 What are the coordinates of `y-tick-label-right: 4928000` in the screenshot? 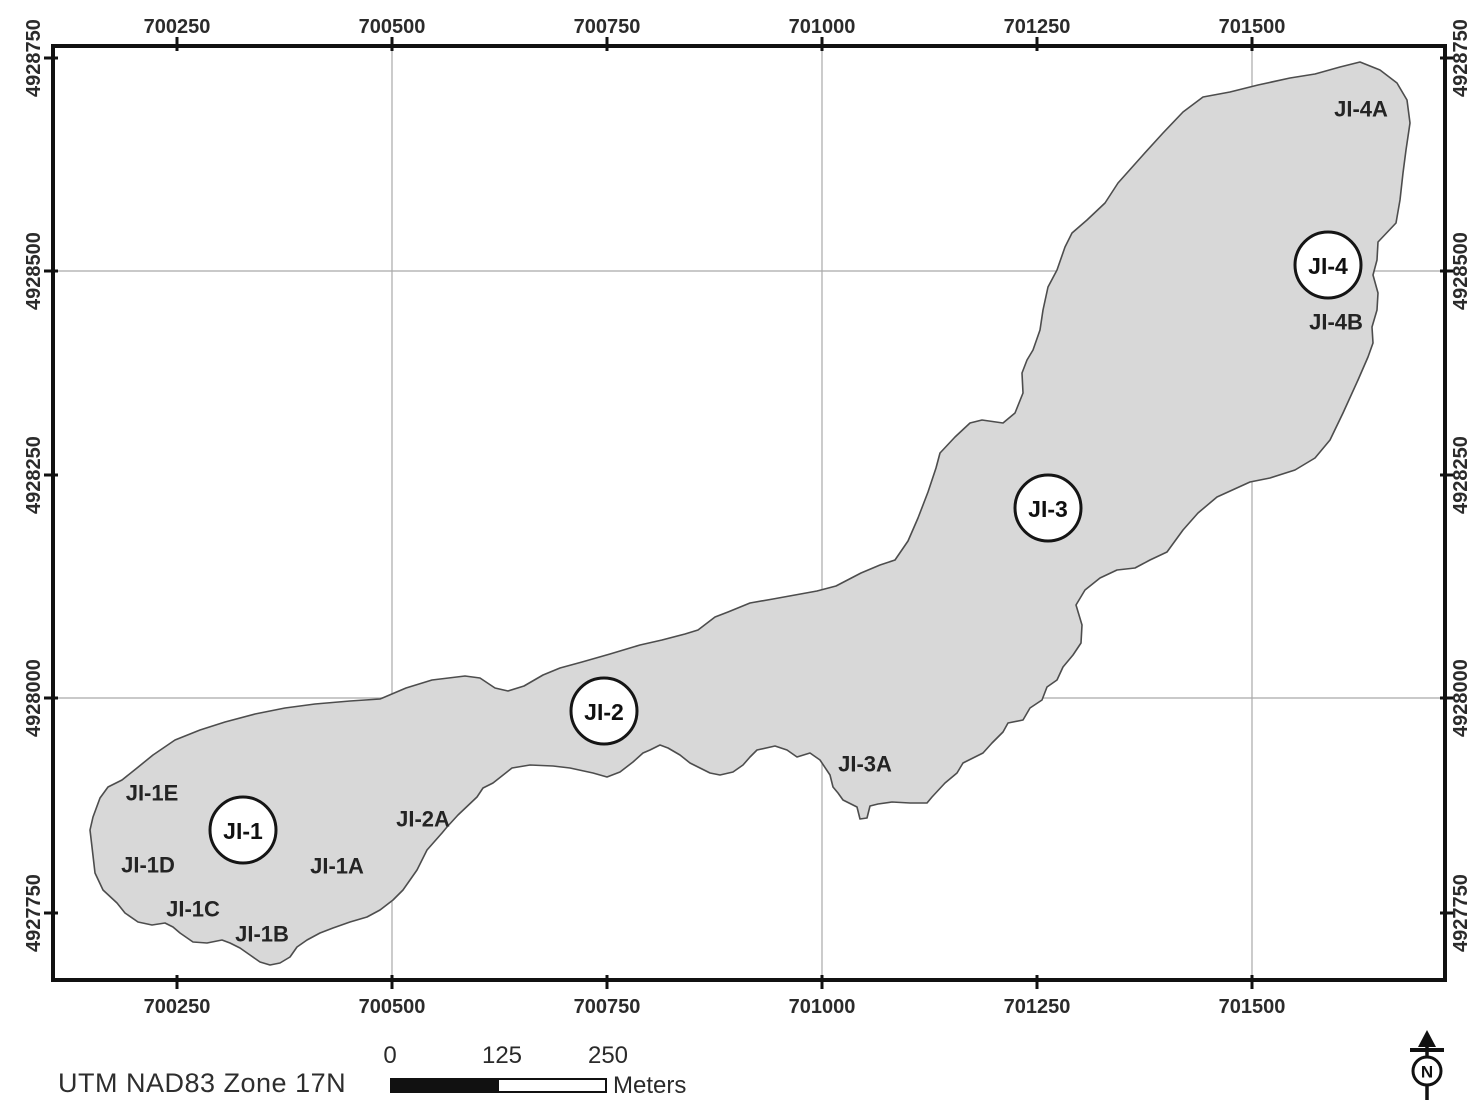 It's located at (1461, 698).